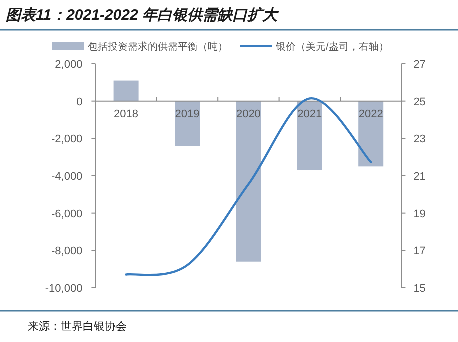 This screenshot has width=458, height=342. Describe the element at coordinates (64, 289) in the screenshot. I see `y-tick-label: -10,000` at that location.